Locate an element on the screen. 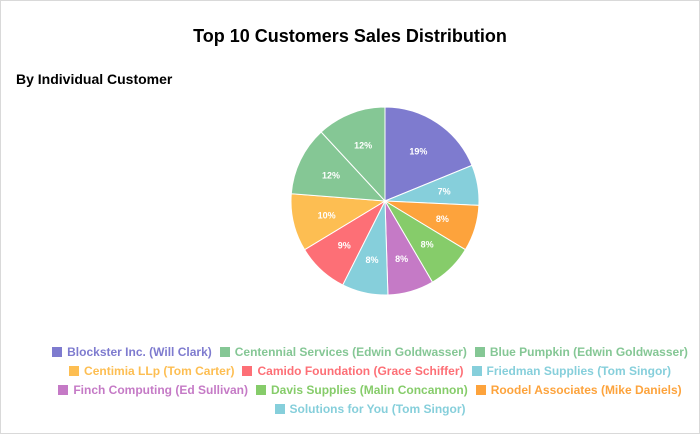  legend-item: Camido Foundation (Grace Schiffer) is located at coordinates (353, 370).